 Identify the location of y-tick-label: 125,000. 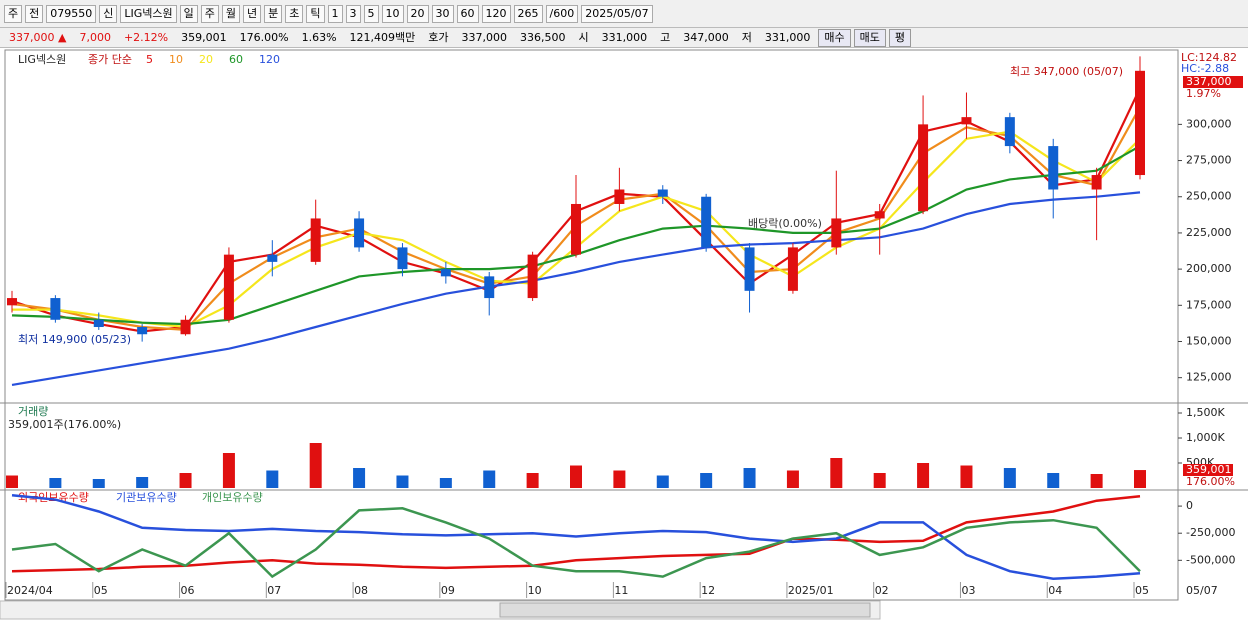
(1209, 377).